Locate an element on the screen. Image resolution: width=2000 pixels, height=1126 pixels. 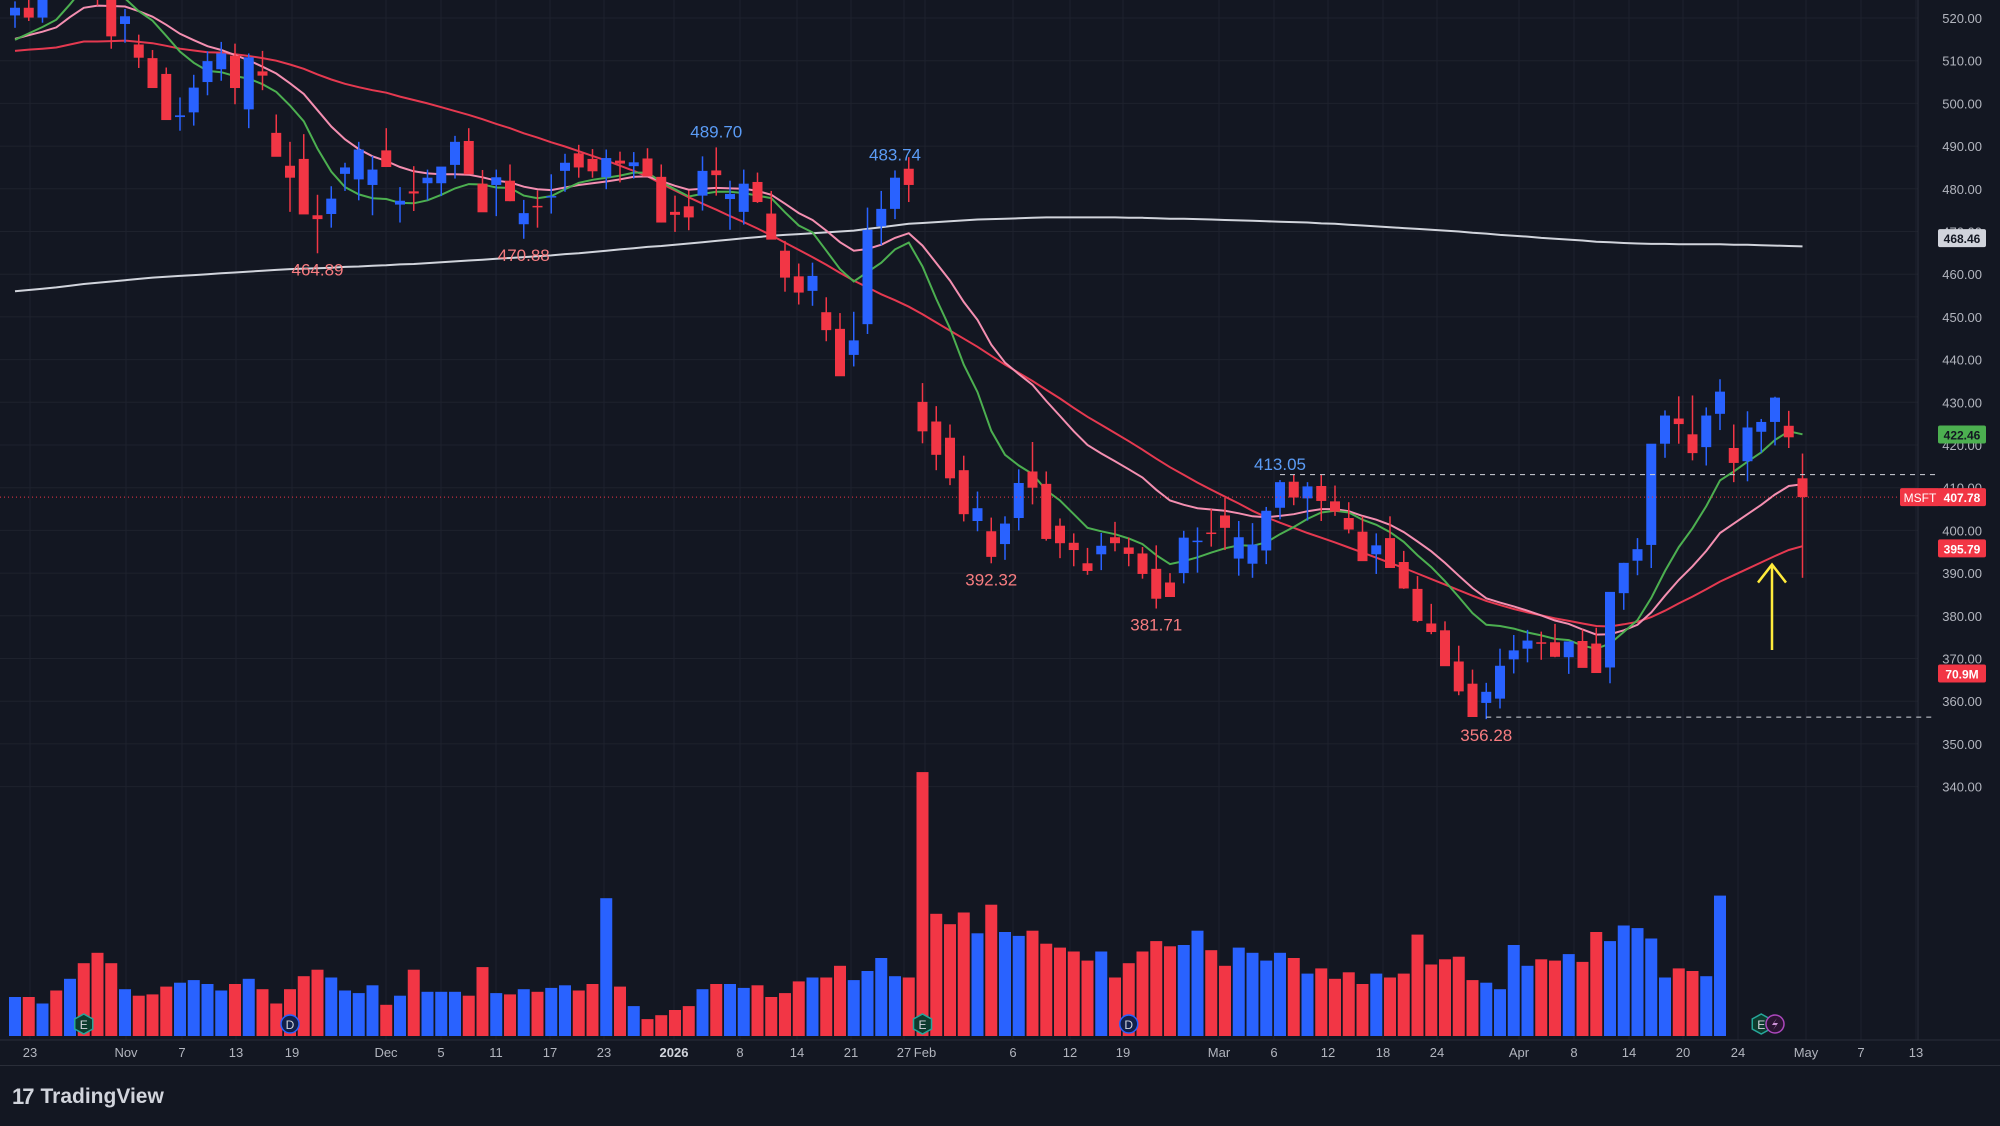
earnings-icon is located at coordinates (922, 1024).